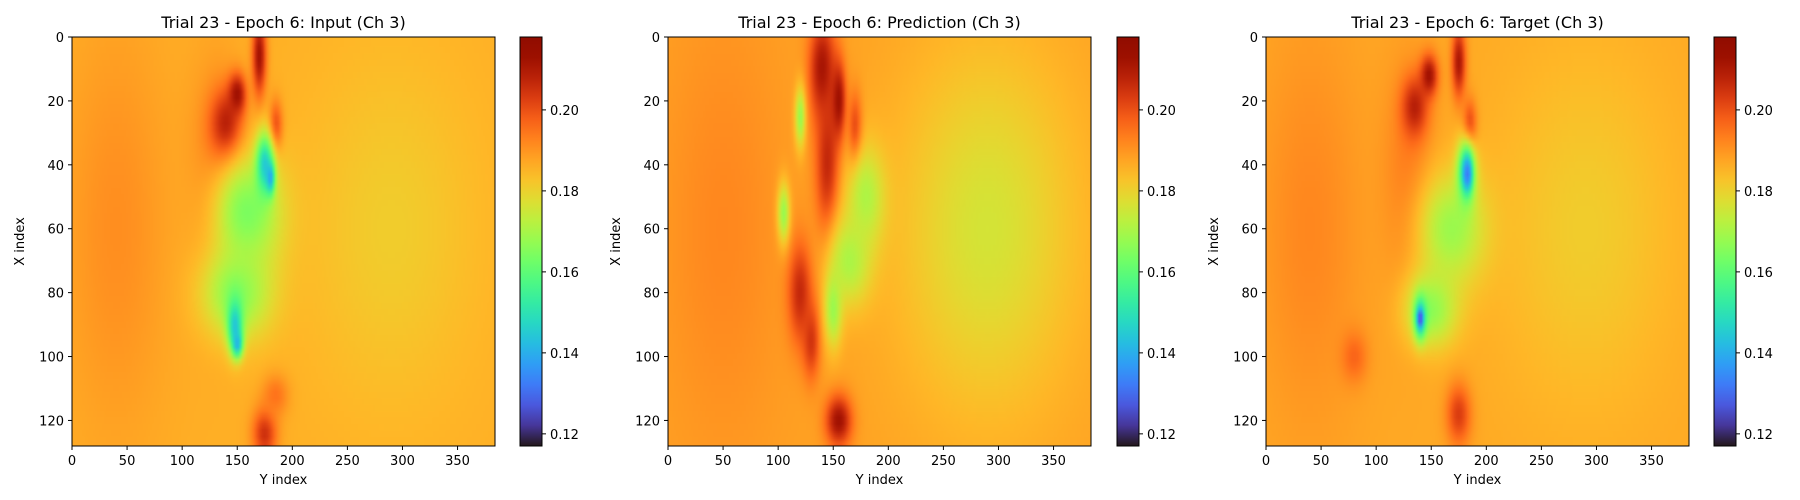 This screenshot has height=500, width=1800. I want to click on panel-title: Trial 23 - Epoch 6: Prediction (Ch 3), so click(878, 22).